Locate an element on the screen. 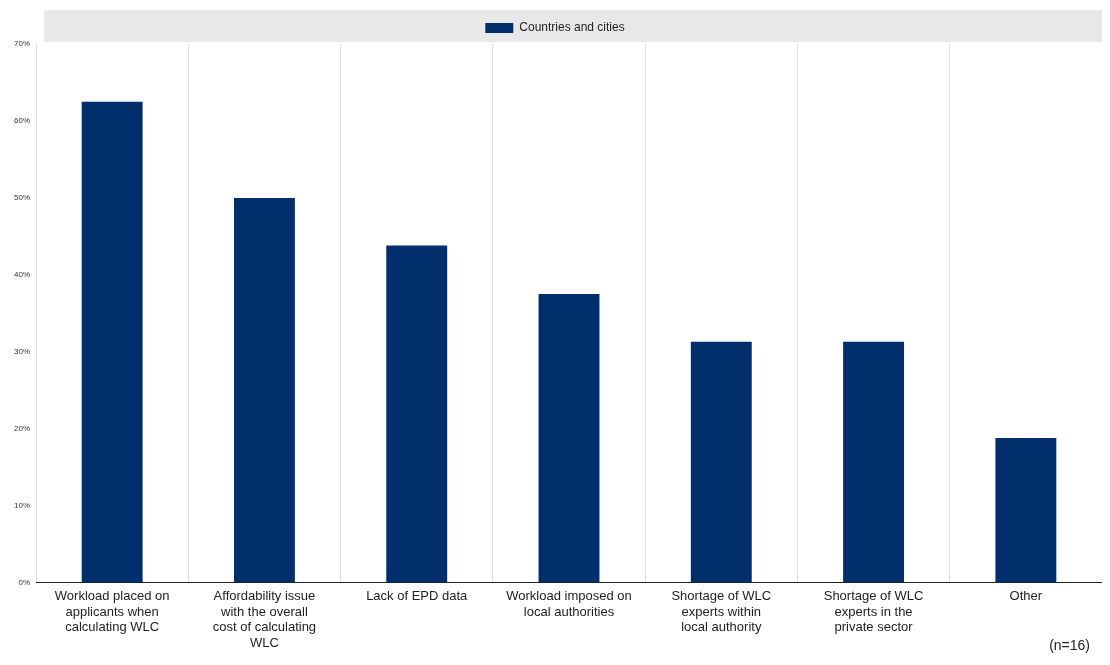  x-tick-label: Lack of EPD data is located at coordinates (417, 595).